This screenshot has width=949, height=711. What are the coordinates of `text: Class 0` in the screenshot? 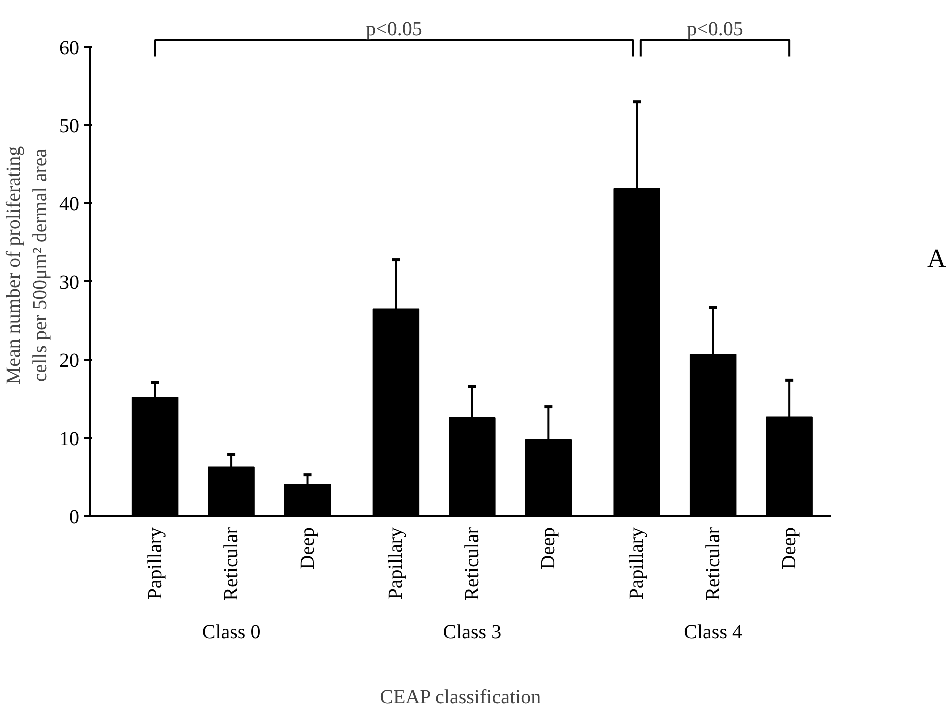 It's located at (231, 633).